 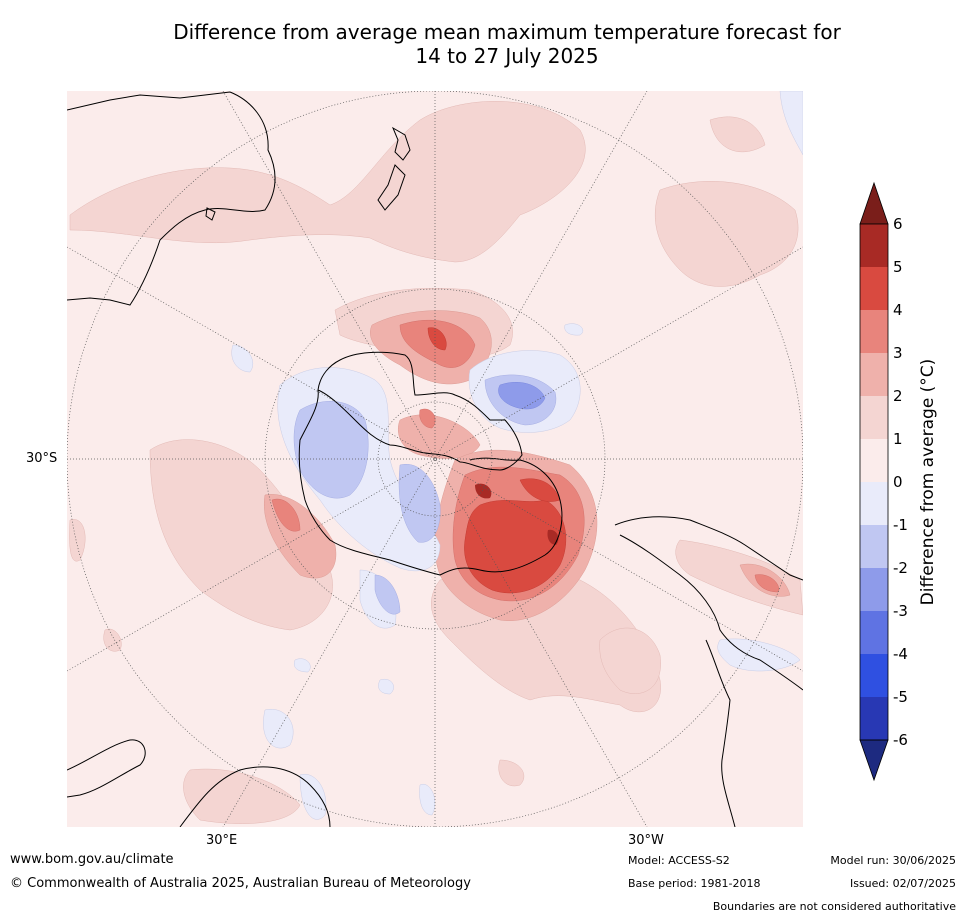 What do you see at coordinates (900, 697) in the screenshot?
I see `colorbar-tick-m5: -5` at bounding box center [900, 697].